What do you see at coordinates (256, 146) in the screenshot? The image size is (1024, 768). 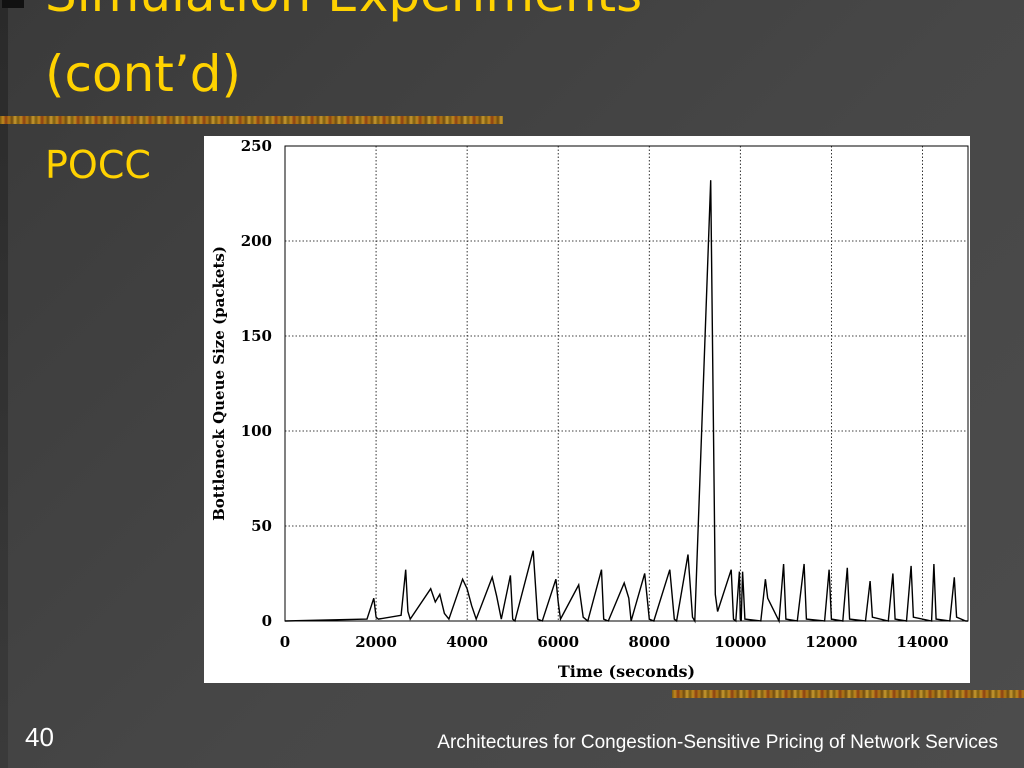 I see `y-tick-label: 250` at bounding box center [256, 146].